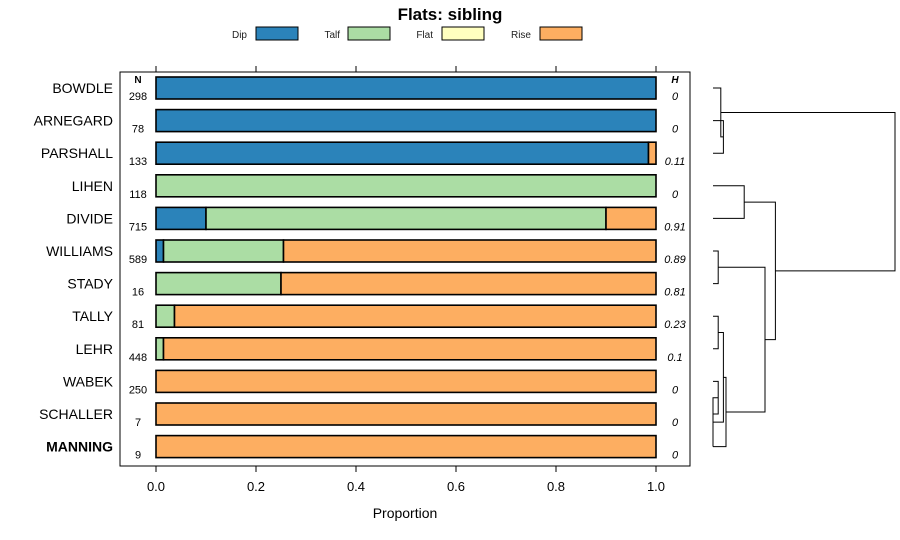 The image size is (900, 540). I want to click on n-value: 715, so click(138, 227).